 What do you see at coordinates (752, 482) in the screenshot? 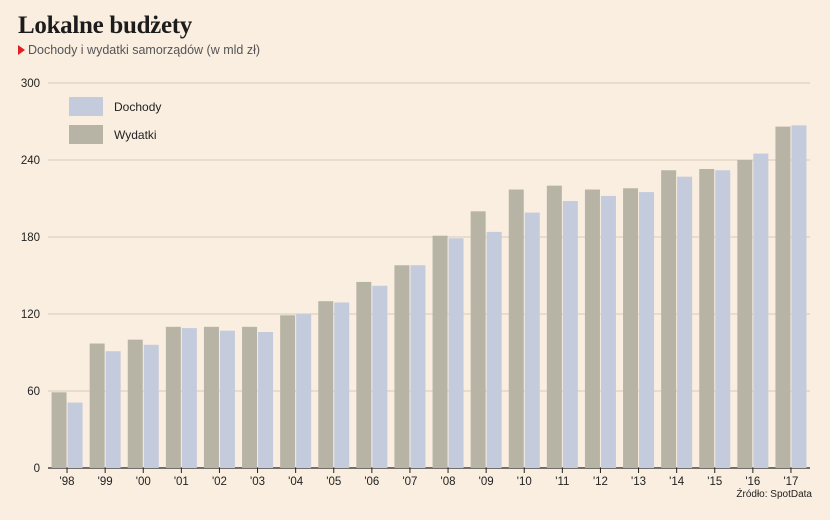
I see `x-tick-label: '16` at bounding box center [752, 482].